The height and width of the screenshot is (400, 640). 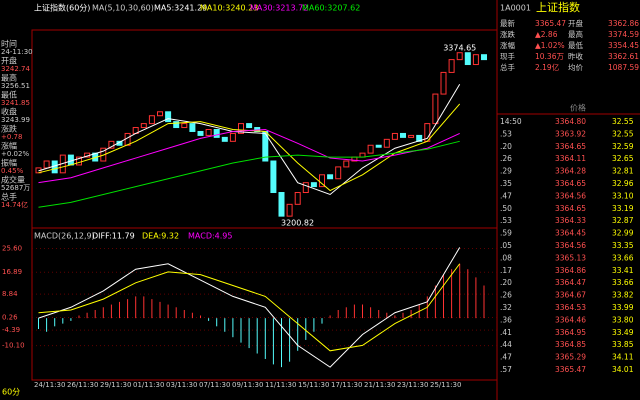 What do you see at coordinates (123, 8) in the screenshot?
I see `ma-label: MA(5,10,30,60)` at bounding box center [123, 8].